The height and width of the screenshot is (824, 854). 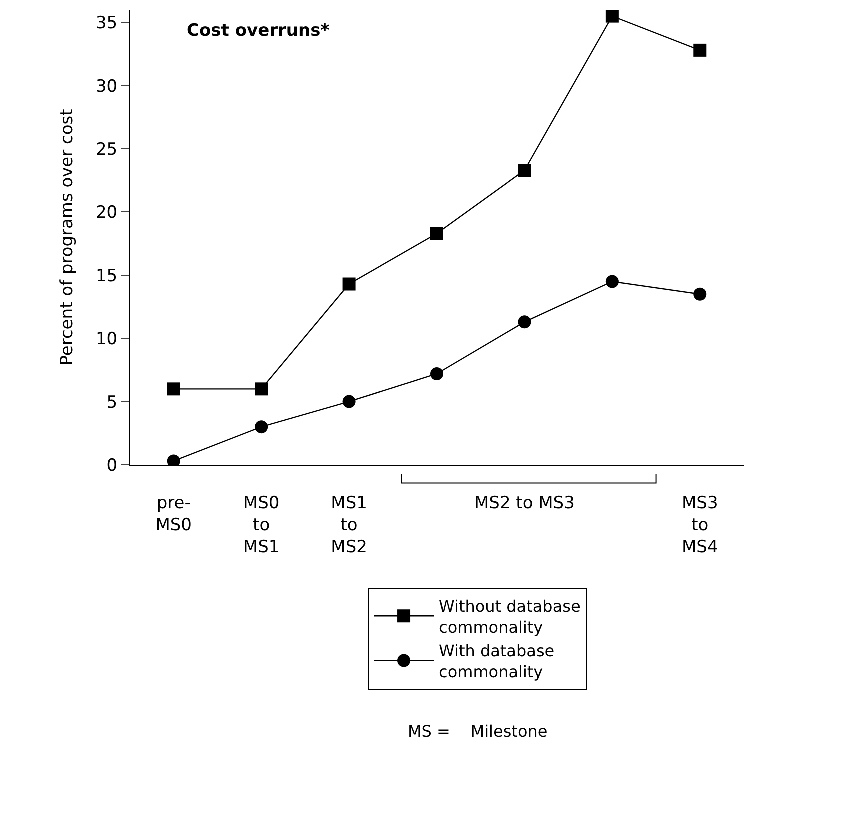 What do you see at coordinates (700, 525) in the screenshot?
I see `x-tick-label: MS3 to MS4` at bounding box center [700, 525].